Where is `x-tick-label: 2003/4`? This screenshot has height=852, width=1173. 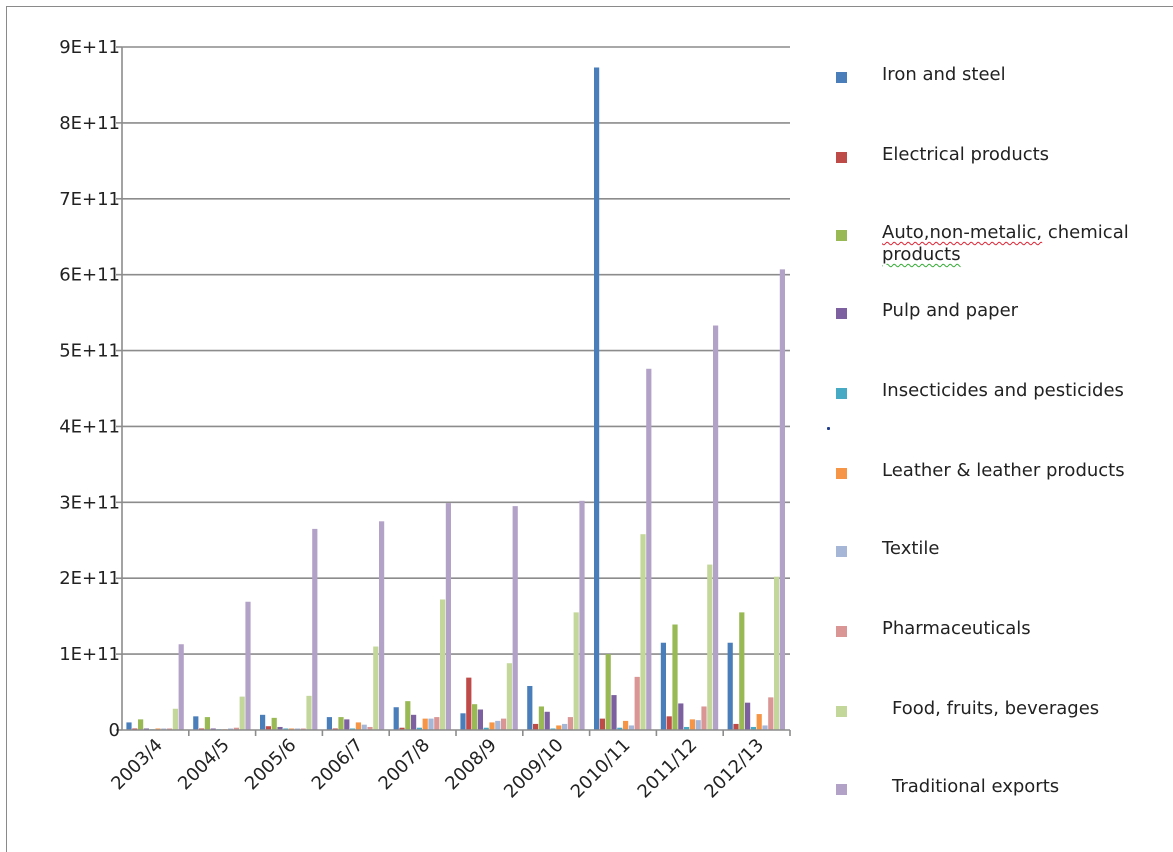
x-tick-label: 2003/4 is located at coordinates (137, 765).